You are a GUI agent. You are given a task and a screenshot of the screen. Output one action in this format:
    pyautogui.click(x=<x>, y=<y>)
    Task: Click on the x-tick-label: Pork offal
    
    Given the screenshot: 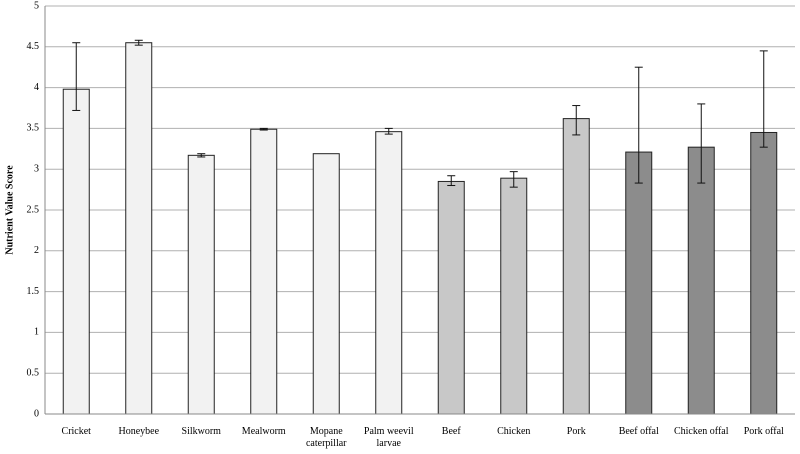 What is the action you would take?
    pyautogui.click(x=763, y=431)
    